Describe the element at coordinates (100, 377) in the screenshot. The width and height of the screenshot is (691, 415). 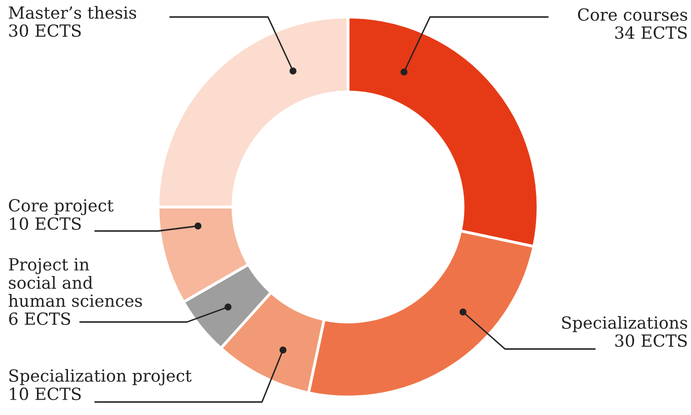
I see `slice-label: Specialization project` at that location.